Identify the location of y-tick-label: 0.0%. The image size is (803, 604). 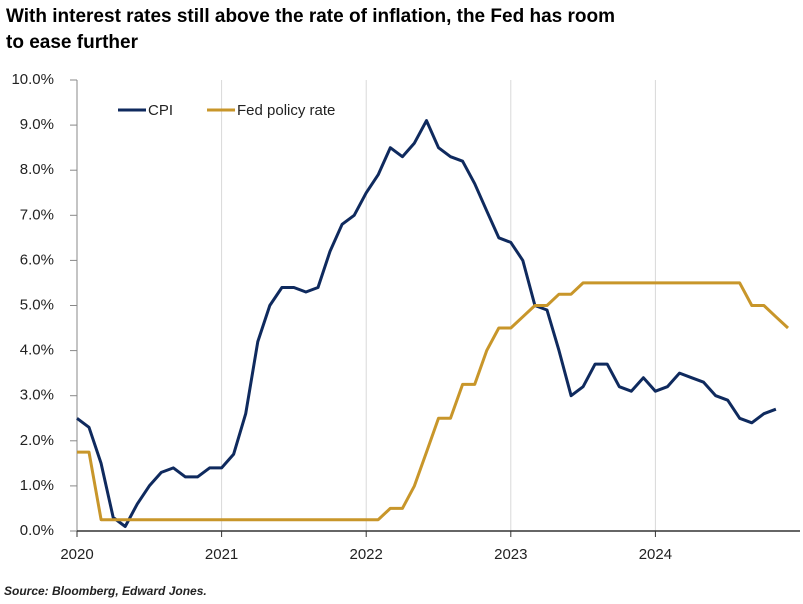
(37, 530).